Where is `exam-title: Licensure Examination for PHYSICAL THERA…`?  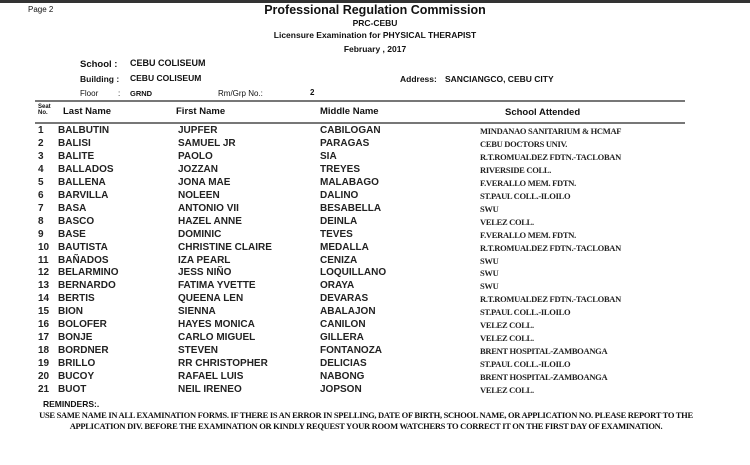 exam-title: Licensure Examination for PHYSICAL THERA… is located at coordinates (375, 35).